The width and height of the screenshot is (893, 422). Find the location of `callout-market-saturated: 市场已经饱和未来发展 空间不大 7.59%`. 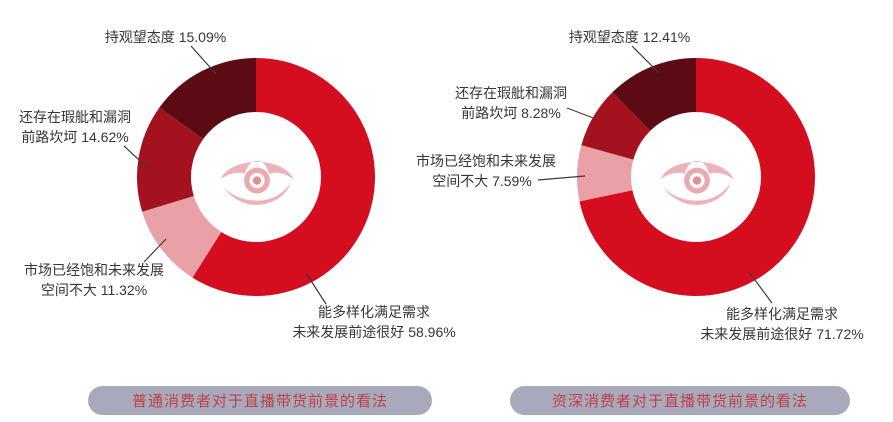

callout-market-saturated: 市场已经饱和未来发展 空间不大 7.59% is located at coordinates (486, 171).